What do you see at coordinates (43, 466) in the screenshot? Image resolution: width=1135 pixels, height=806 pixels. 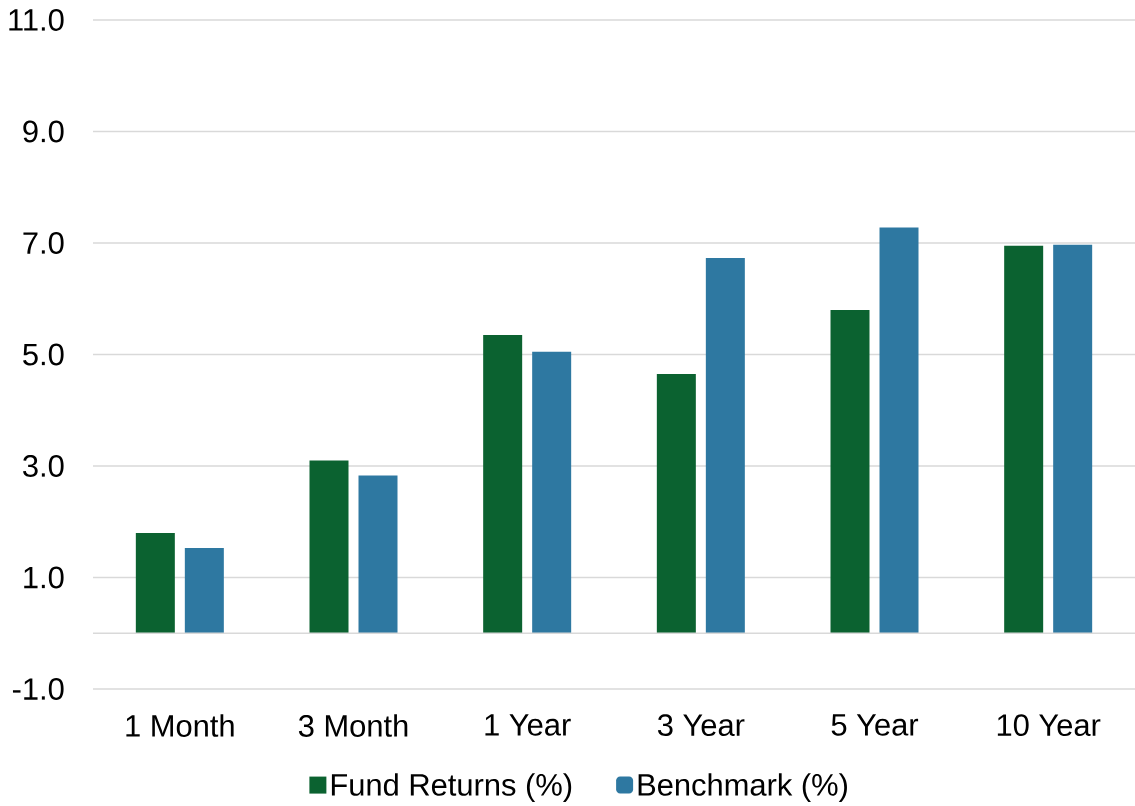 I see `y-tick-label: 3.0` at bounding box center [43, 466].